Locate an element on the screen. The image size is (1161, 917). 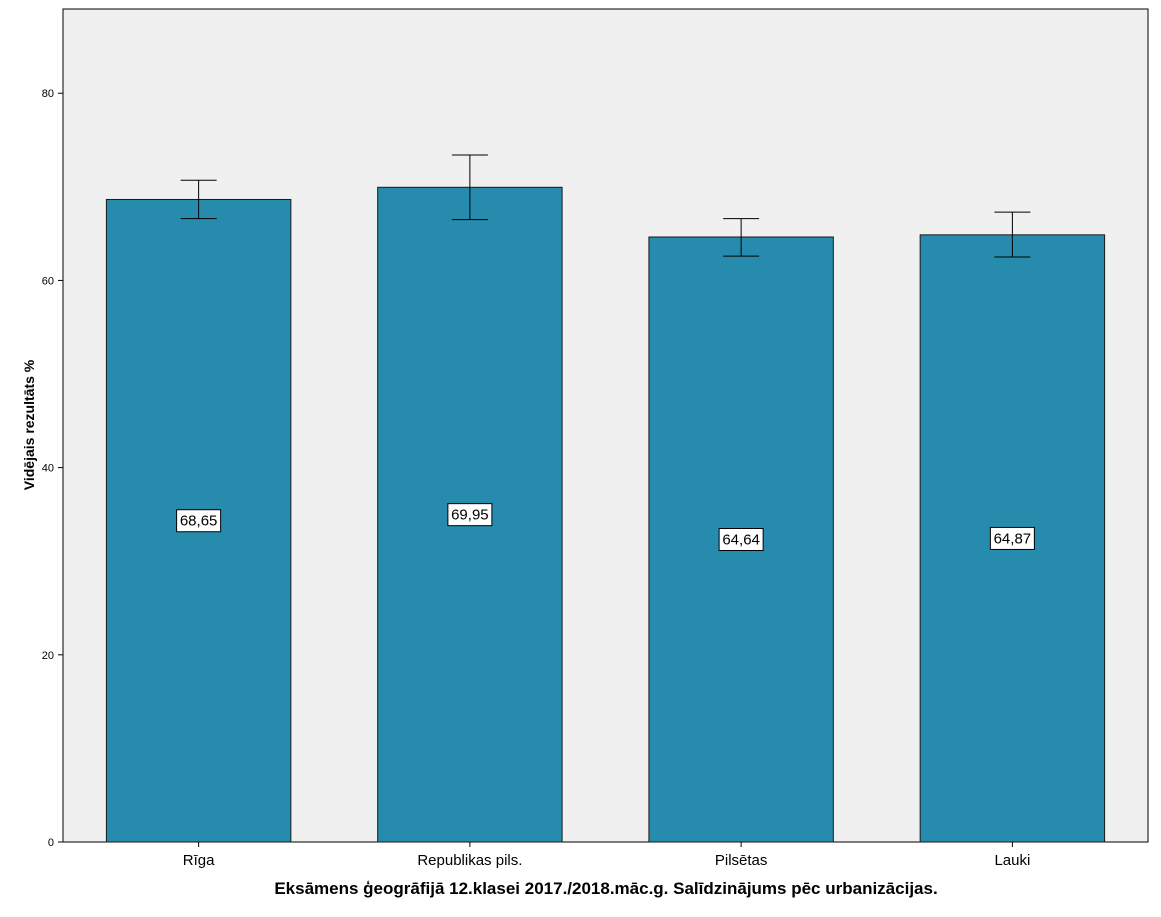
x-tick-label: Rīga is located at coordinates (199, 860).